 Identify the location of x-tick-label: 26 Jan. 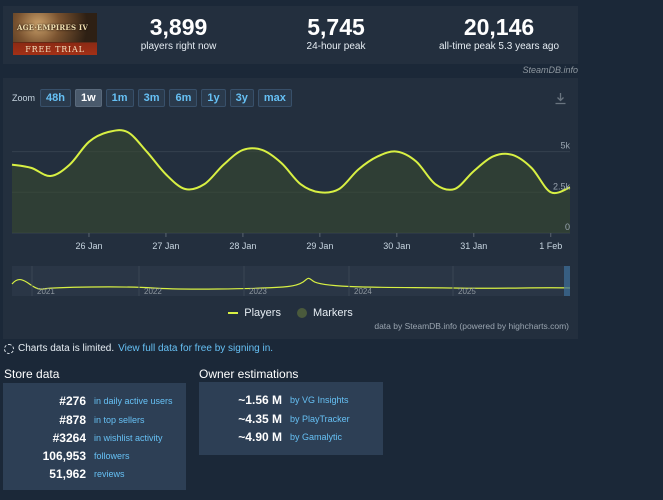
(88, 246).